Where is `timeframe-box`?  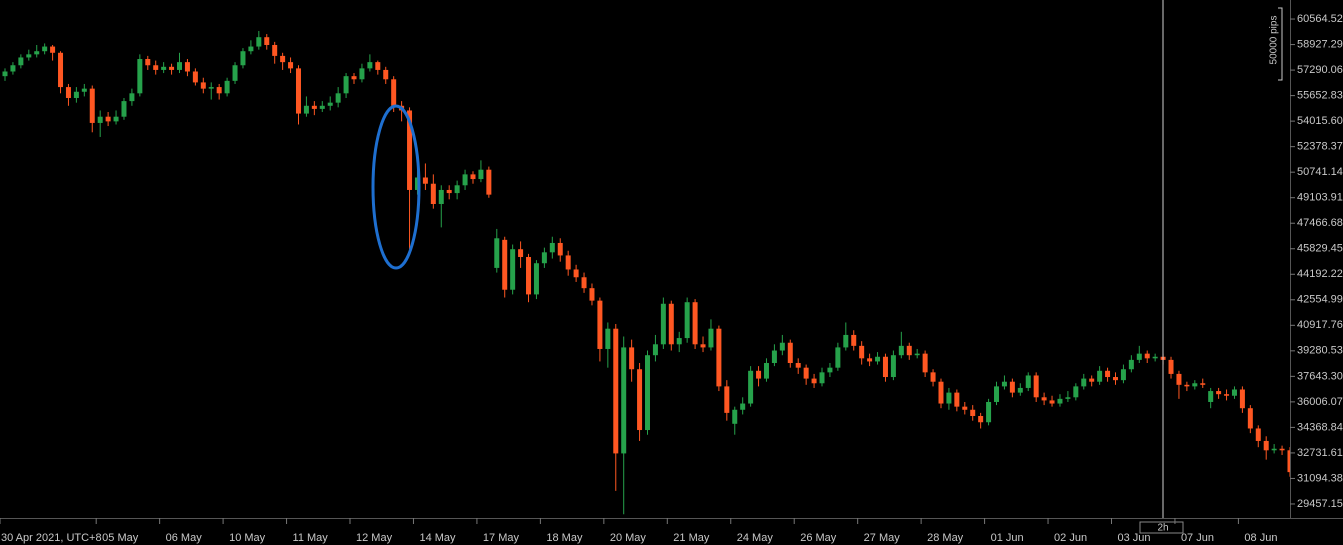 timeframe-box is located at coordinates (1161, 527).